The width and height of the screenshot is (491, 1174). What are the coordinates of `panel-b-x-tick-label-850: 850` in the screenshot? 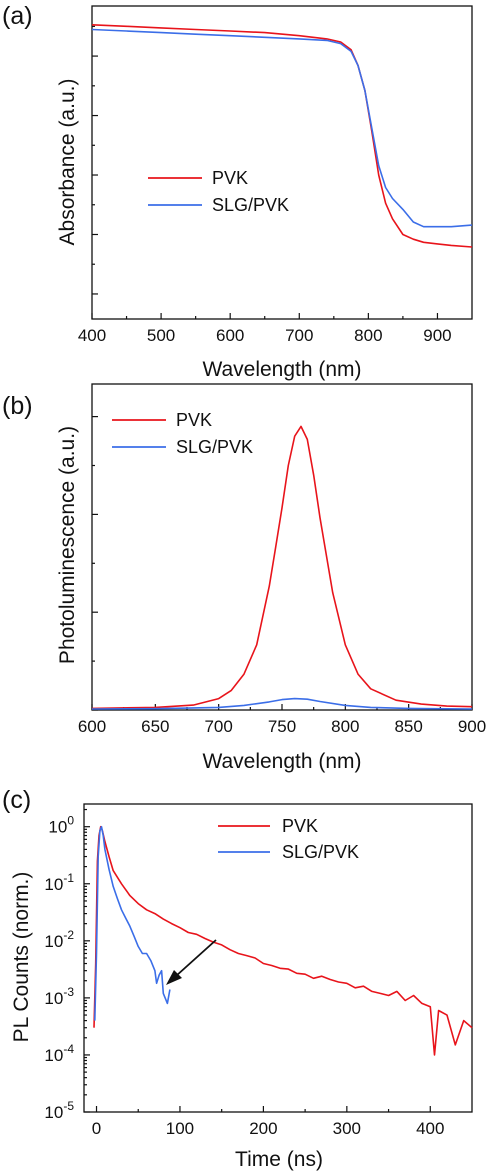 It's located at (408, 726).